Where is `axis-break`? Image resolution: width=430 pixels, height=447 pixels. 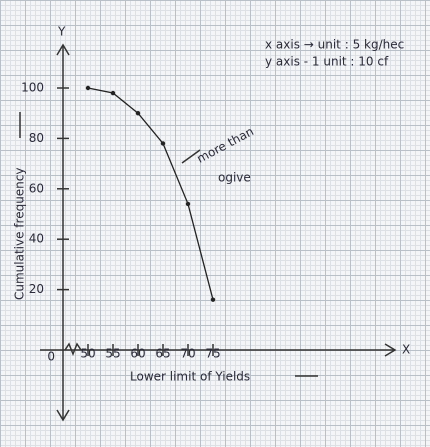
axis-break is located at coordinates (73, 349).